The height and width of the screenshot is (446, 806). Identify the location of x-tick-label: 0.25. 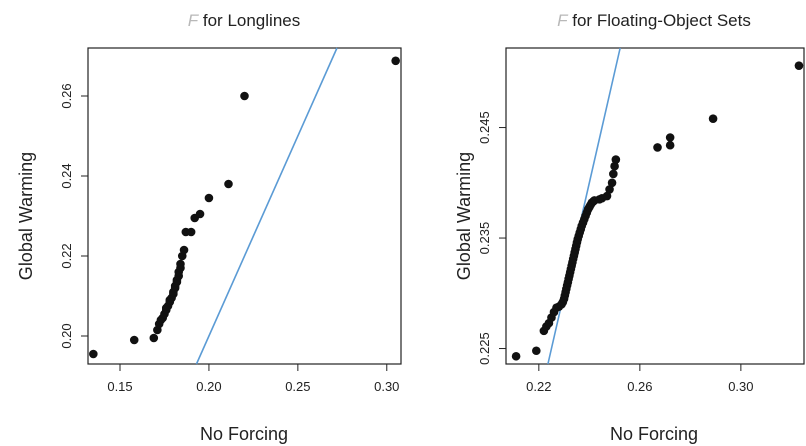
(297, 386).